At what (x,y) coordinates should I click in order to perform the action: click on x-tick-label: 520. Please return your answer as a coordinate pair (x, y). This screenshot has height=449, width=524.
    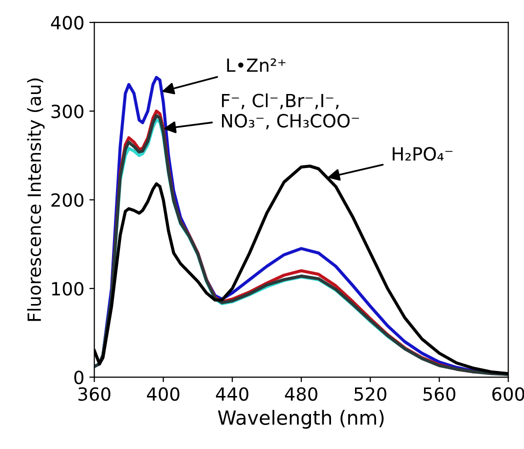
    Looking at the image, I should click on (370, 394).